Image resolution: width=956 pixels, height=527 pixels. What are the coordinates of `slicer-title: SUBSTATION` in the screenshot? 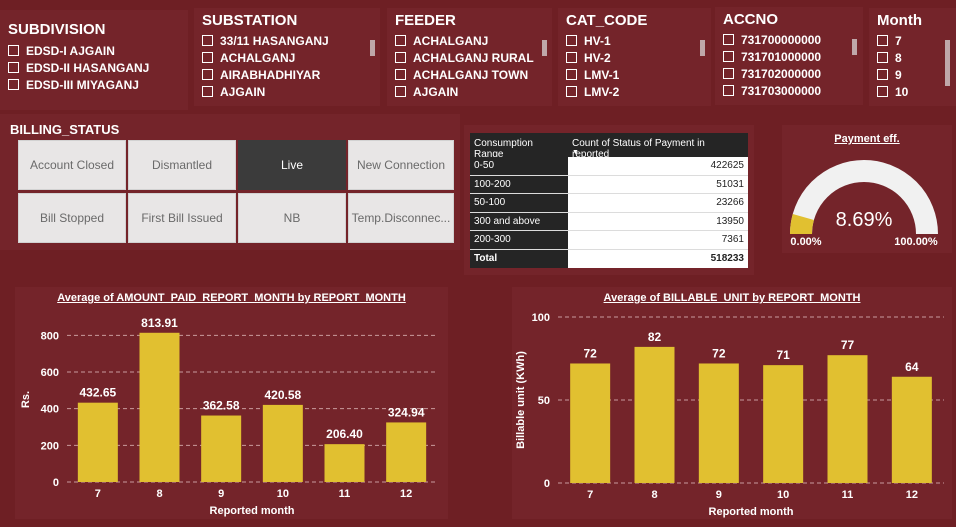 It's located at (250, 20).